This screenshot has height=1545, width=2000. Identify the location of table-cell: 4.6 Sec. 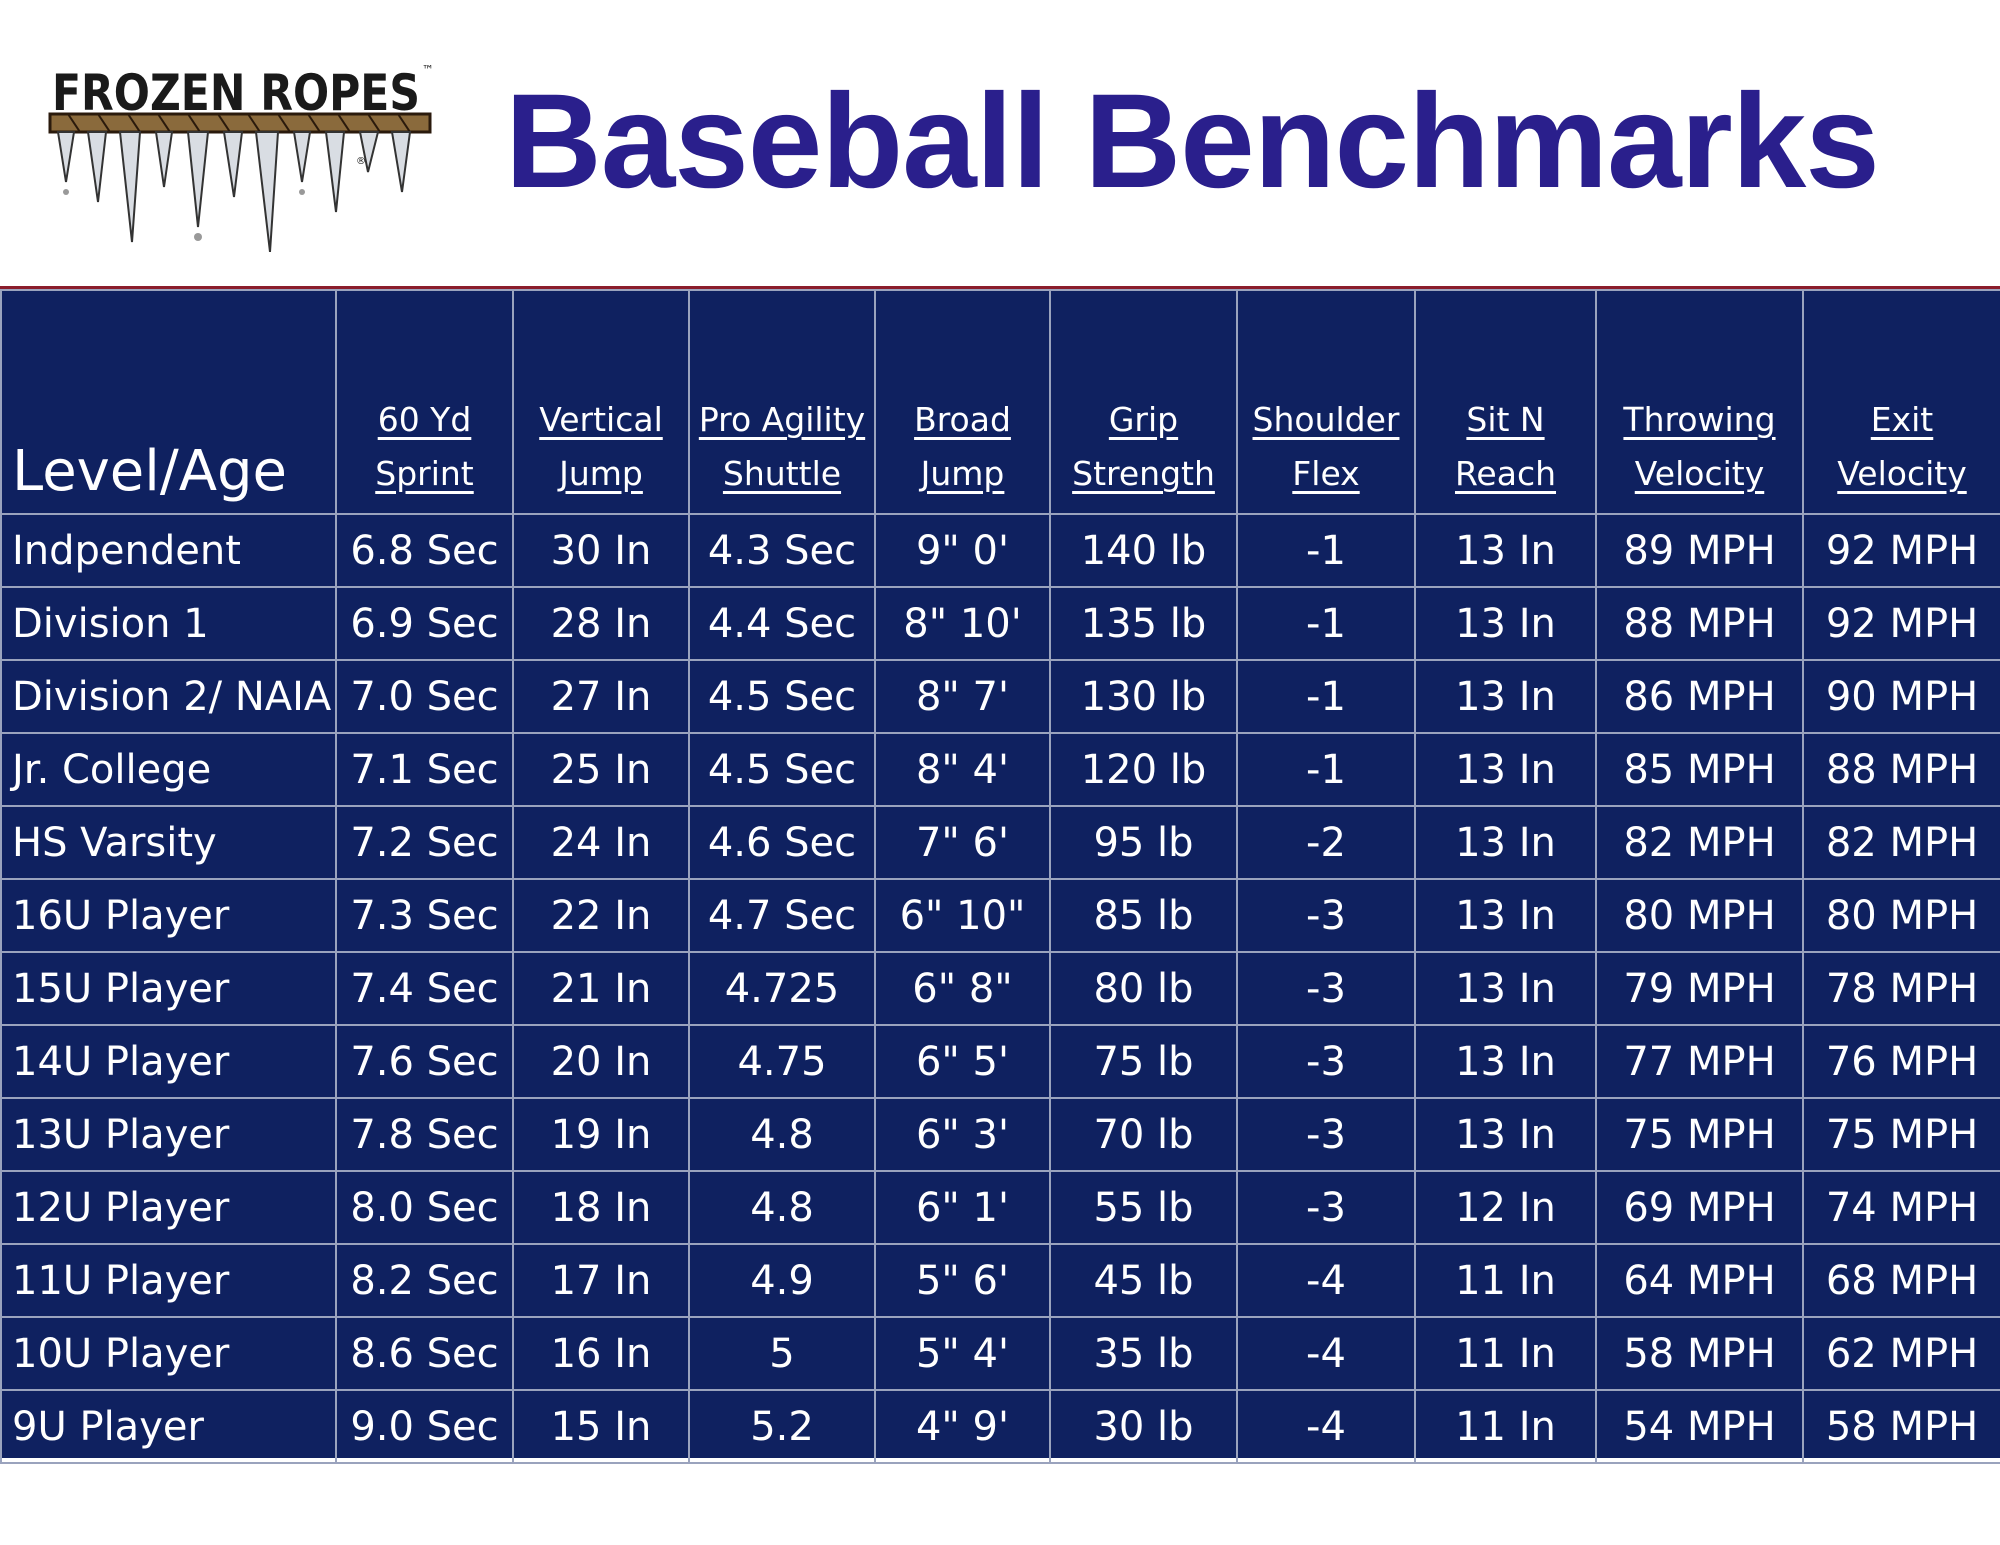
(782, 842).